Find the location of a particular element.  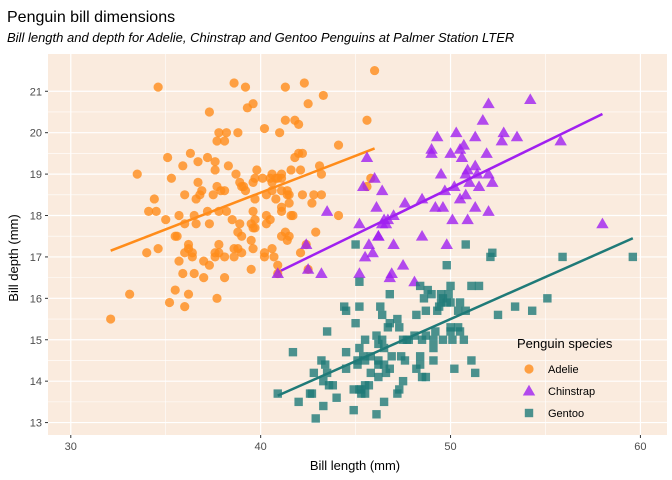

y-axis-ticks: 13 14 15 16 17 18 19 20 21 is located at coordinates (39, 258).